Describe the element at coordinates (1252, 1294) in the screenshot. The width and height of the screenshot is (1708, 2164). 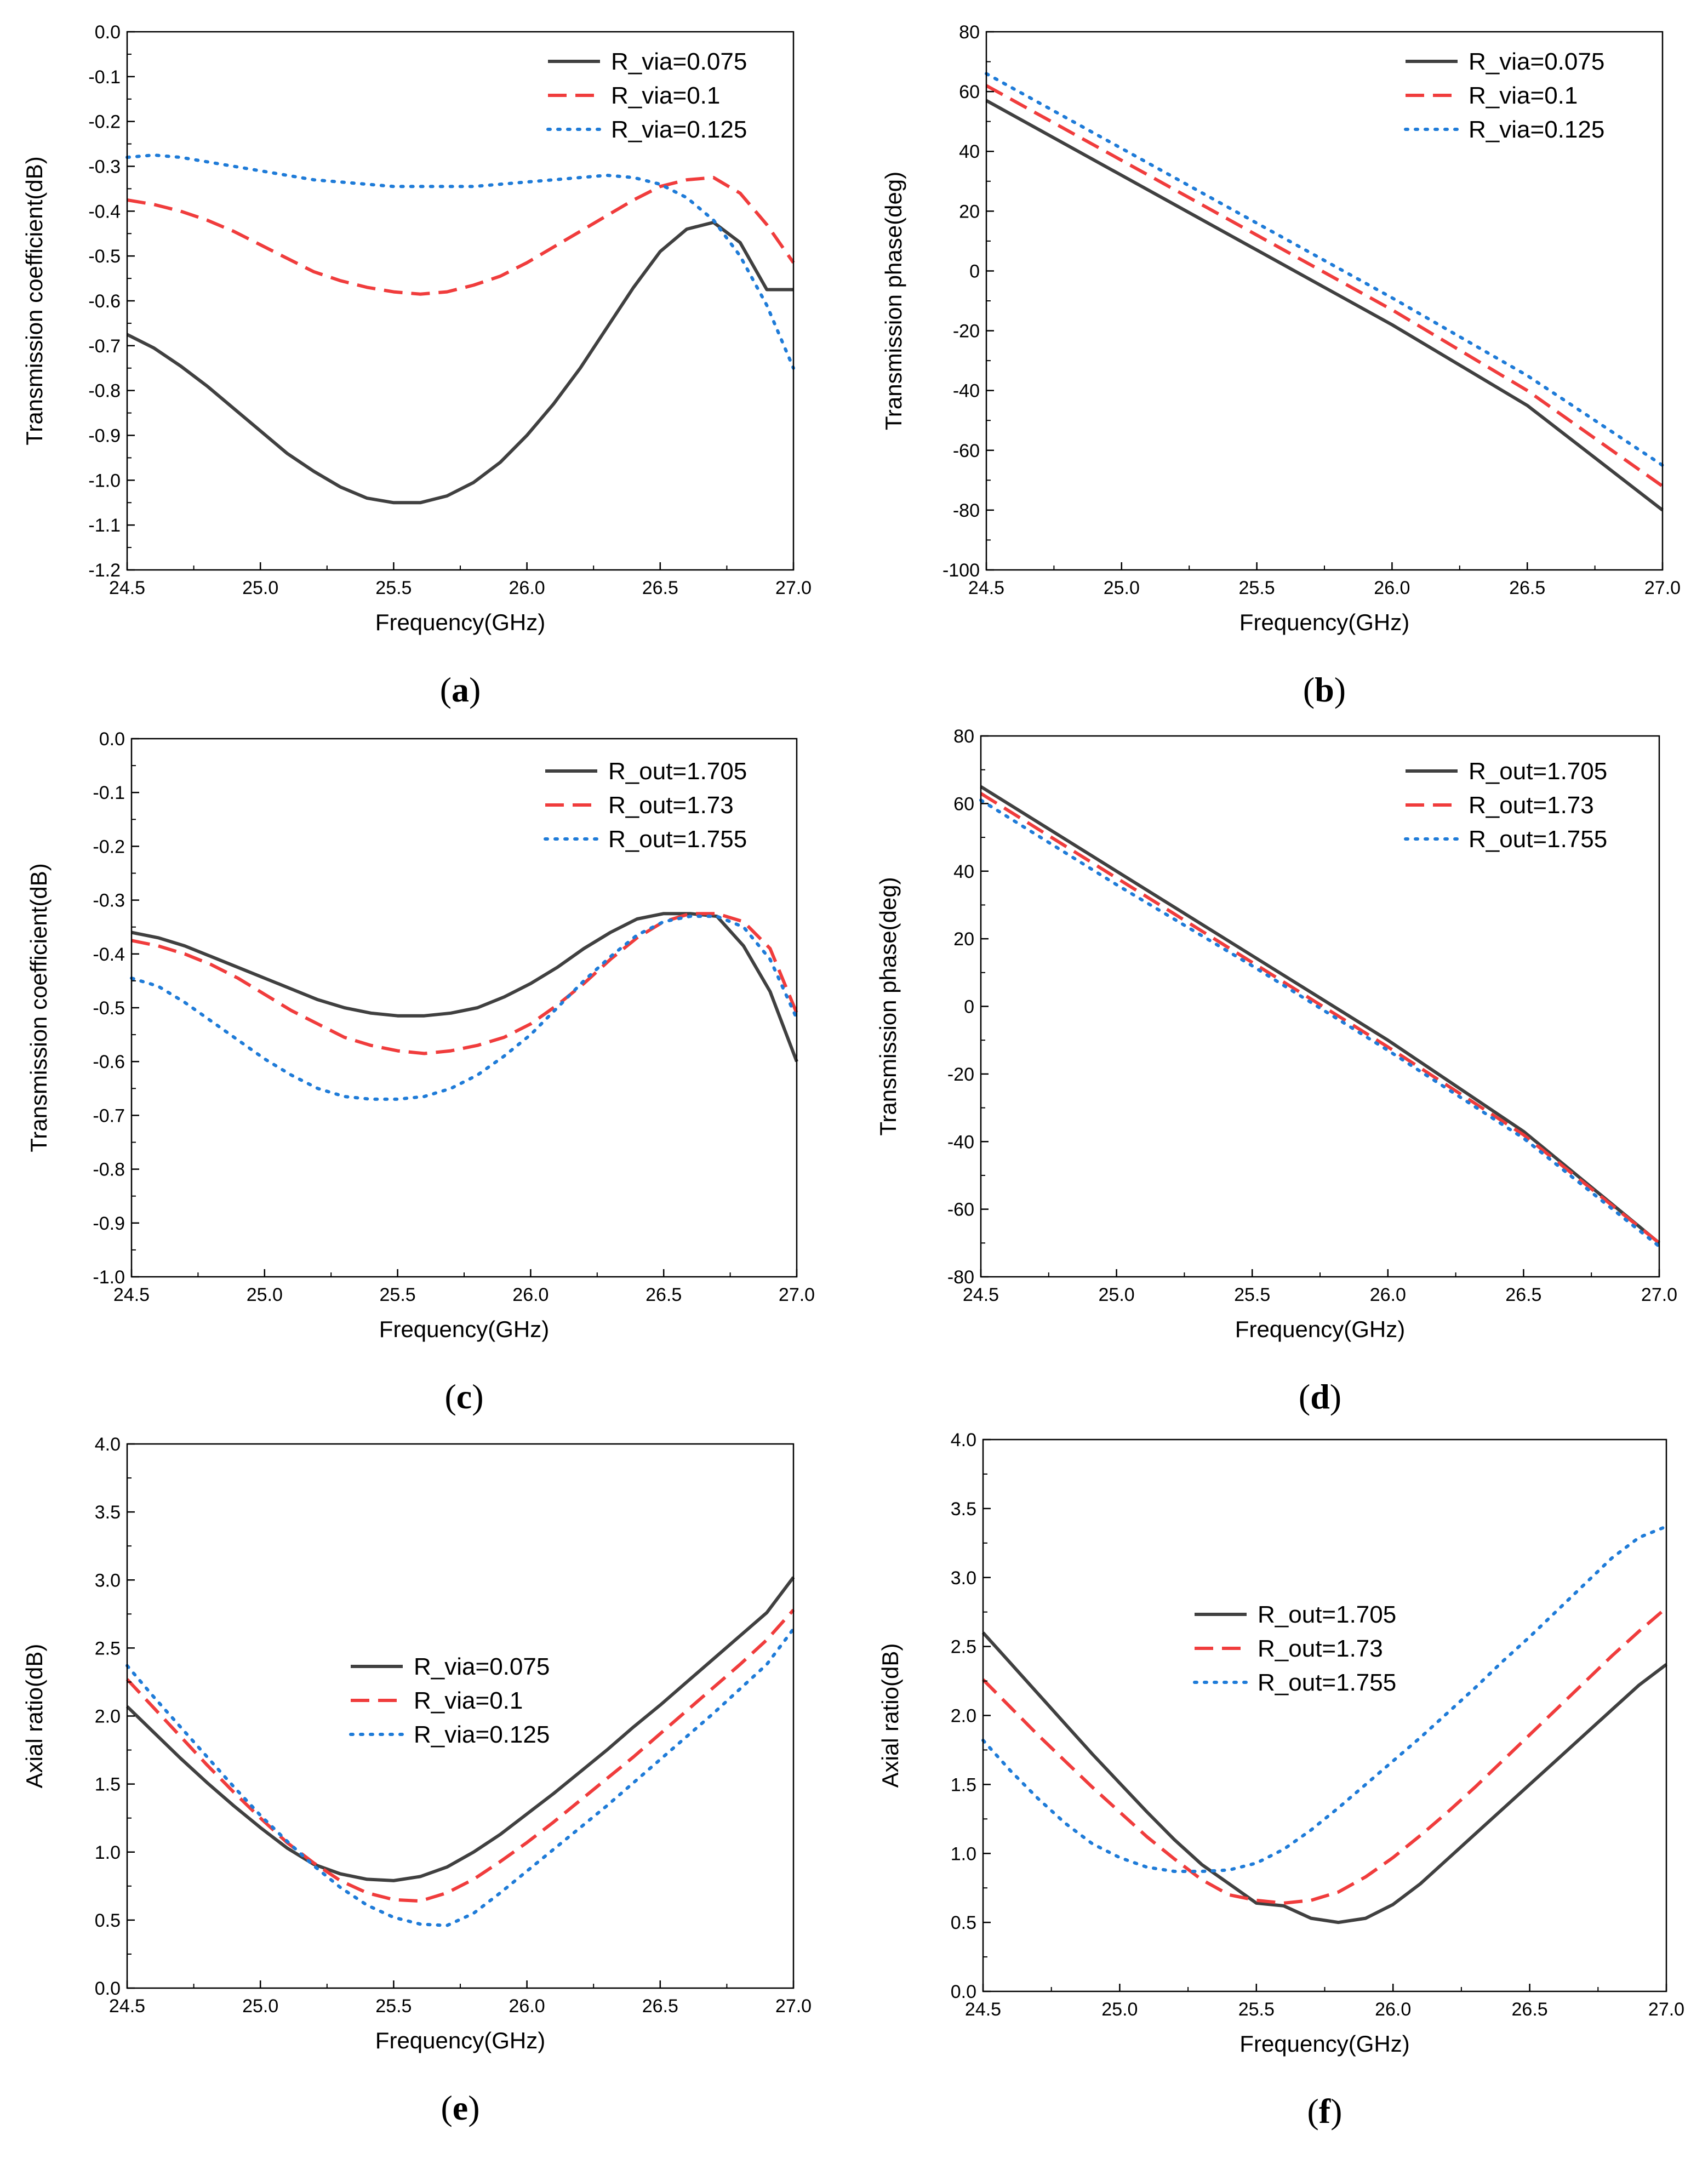
I see `x-tick-label-d-2: 25.5` at that location.